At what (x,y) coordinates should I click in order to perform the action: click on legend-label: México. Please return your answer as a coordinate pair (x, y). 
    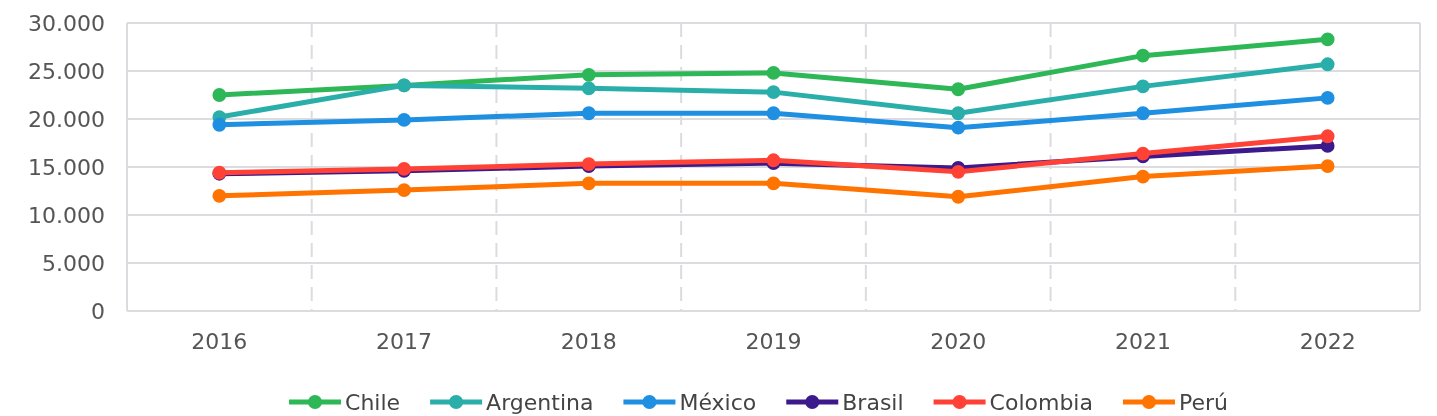
    Looking at the image, I should click on (718, 402).